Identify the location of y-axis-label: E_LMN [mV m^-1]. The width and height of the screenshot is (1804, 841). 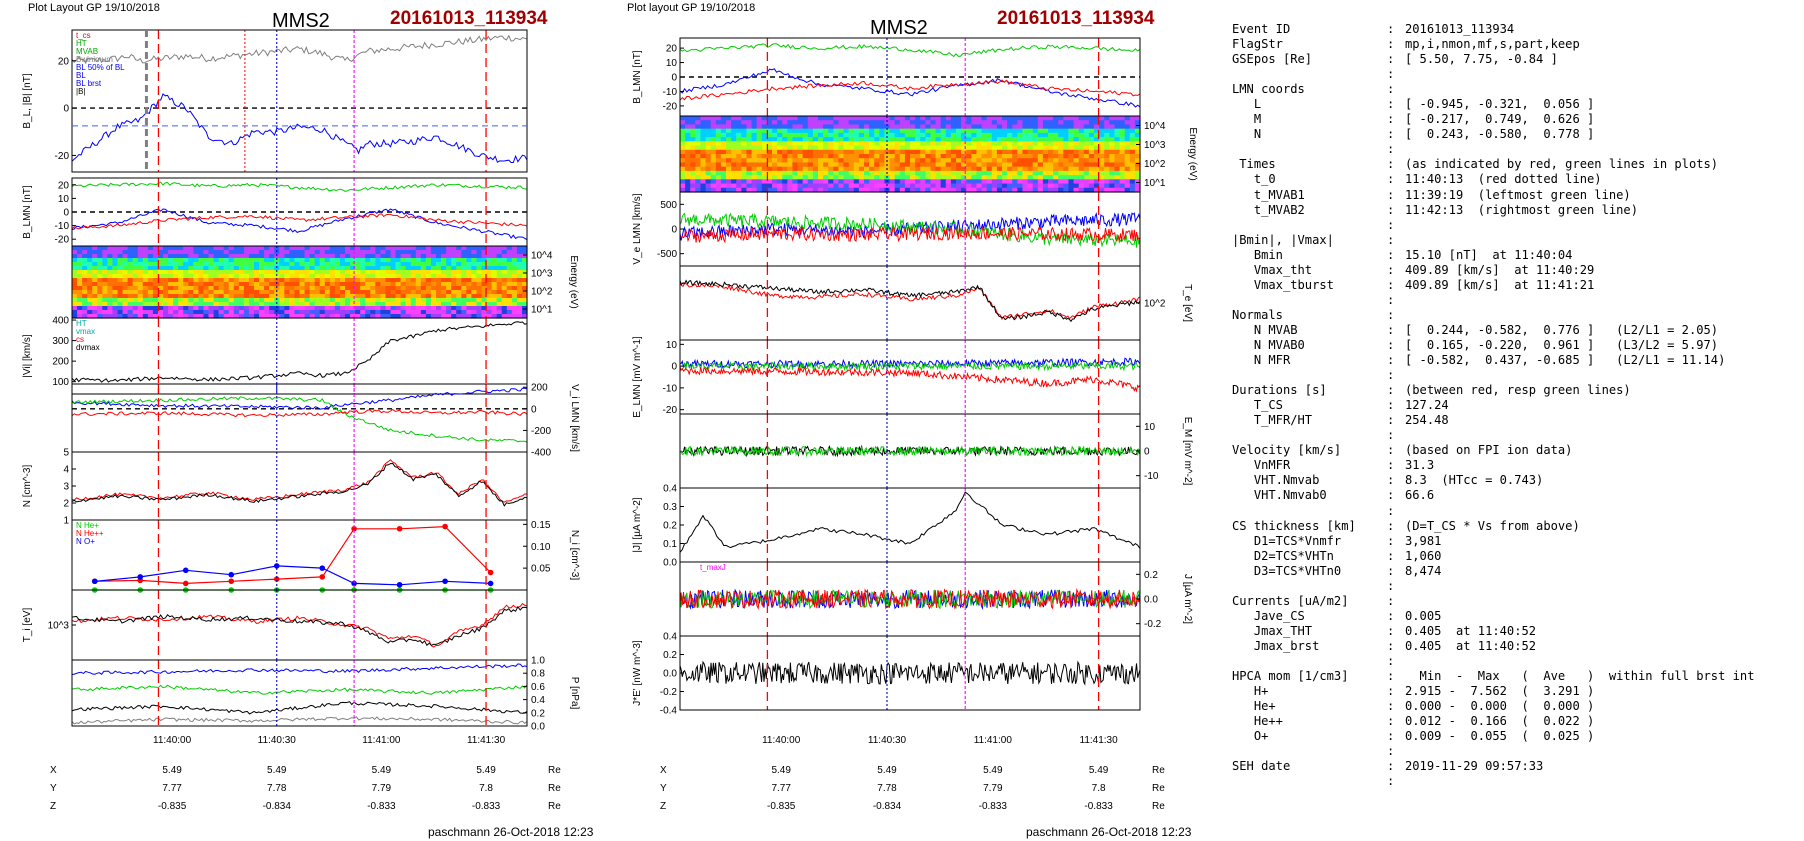
(637, 377).